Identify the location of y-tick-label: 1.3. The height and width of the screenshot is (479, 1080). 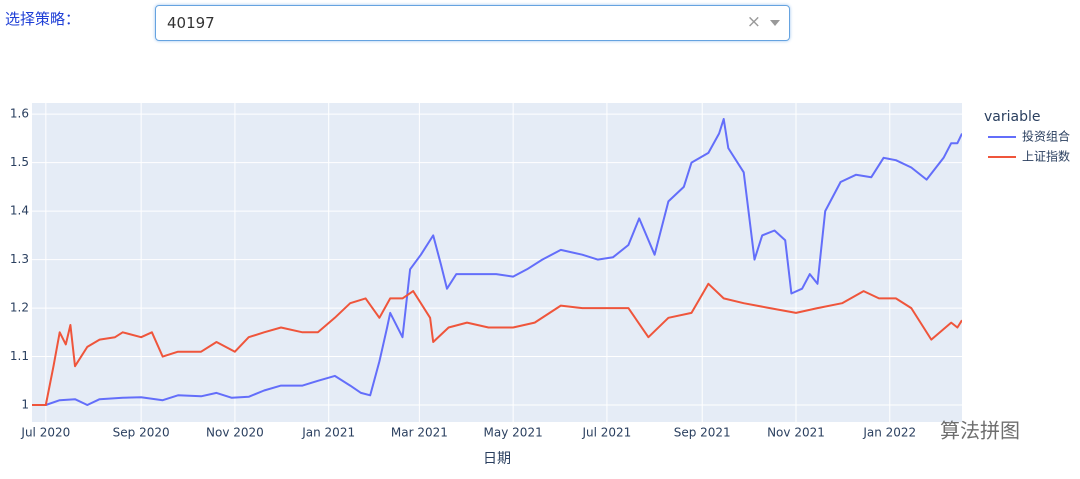
(19, 259).